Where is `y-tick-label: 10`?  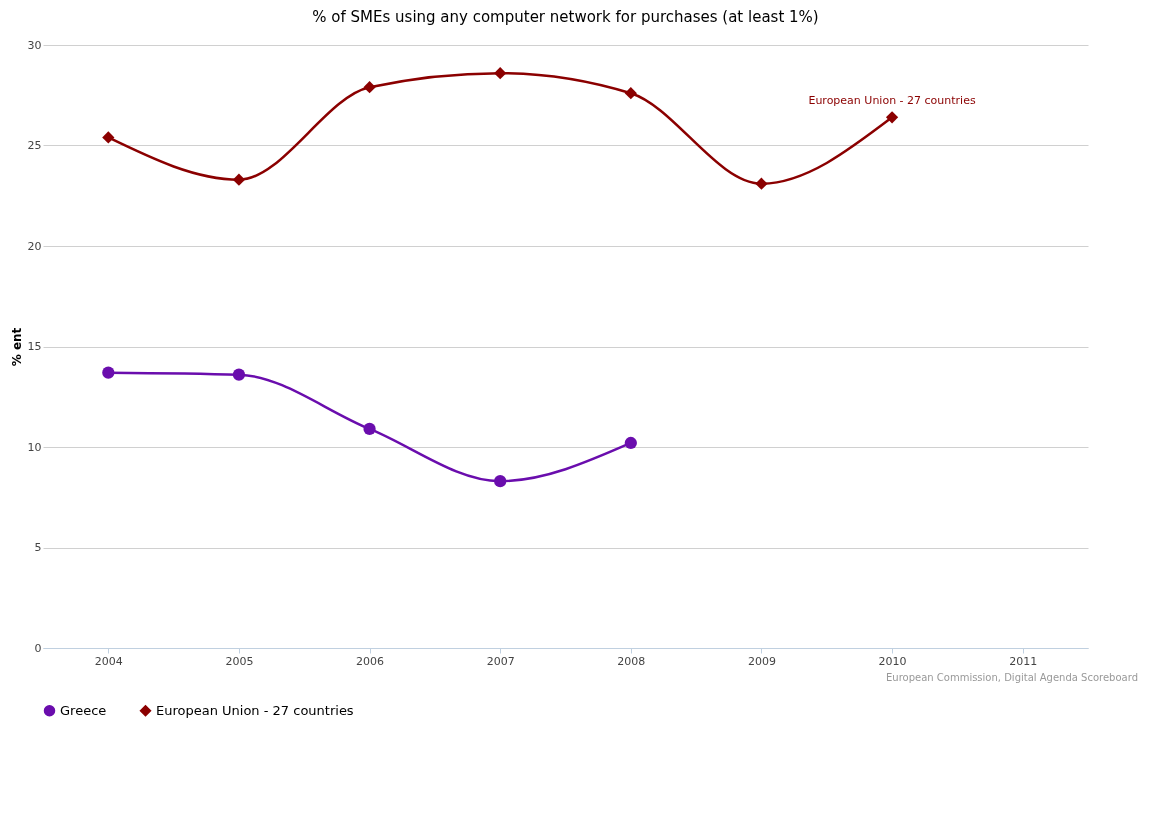 y-tick-label: 10 is located at coordinates (34, 447).